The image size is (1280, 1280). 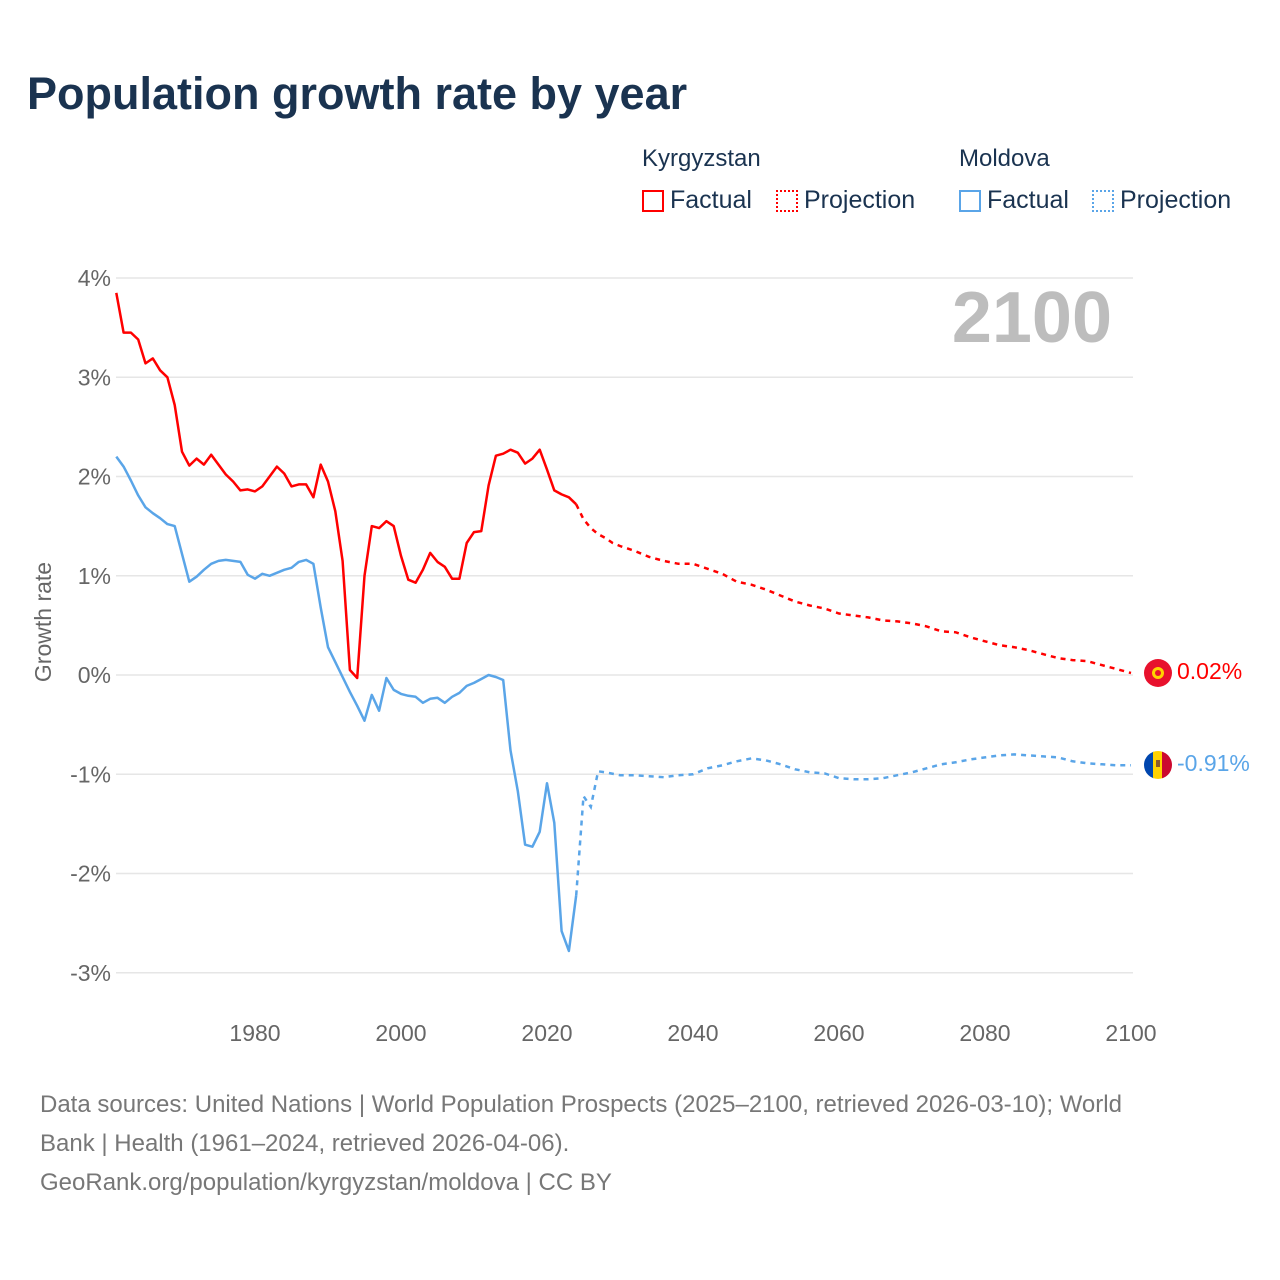 I want to click on kyrgyzstan-factual-line, so click(x=346, y=486).